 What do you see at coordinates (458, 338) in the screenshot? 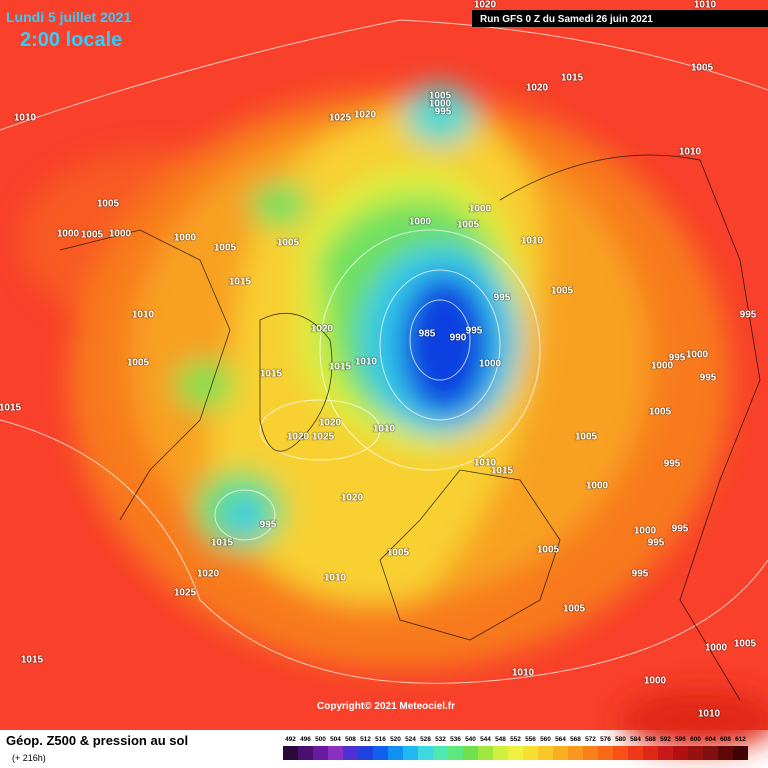
I see `isobar-label: 990` at bounding box center [458, 338].